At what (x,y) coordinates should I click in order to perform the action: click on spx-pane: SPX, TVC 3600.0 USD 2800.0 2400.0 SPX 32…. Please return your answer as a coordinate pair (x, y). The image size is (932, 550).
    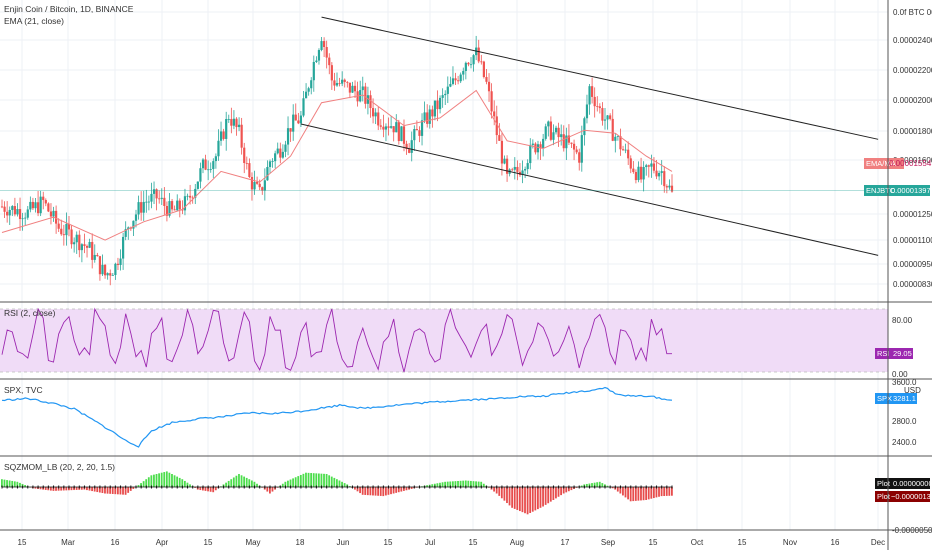
    Looking at the image, I should click on (461, 413).